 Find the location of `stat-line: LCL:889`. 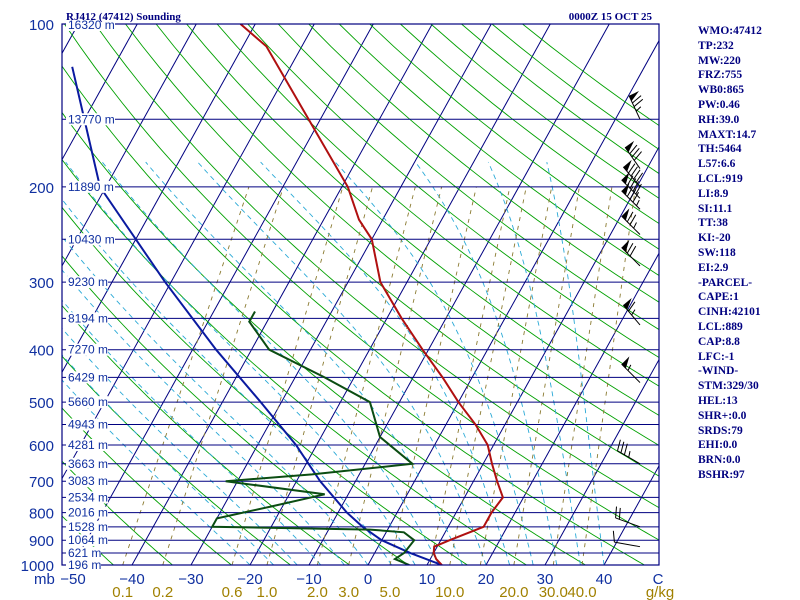

stat-line: LCL:889 is located at coordinates (720, 326).